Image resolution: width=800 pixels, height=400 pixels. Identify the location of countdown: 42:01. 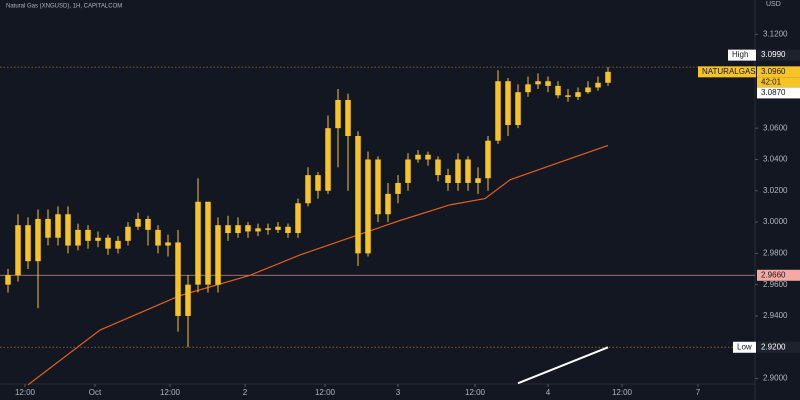
(771, 81).